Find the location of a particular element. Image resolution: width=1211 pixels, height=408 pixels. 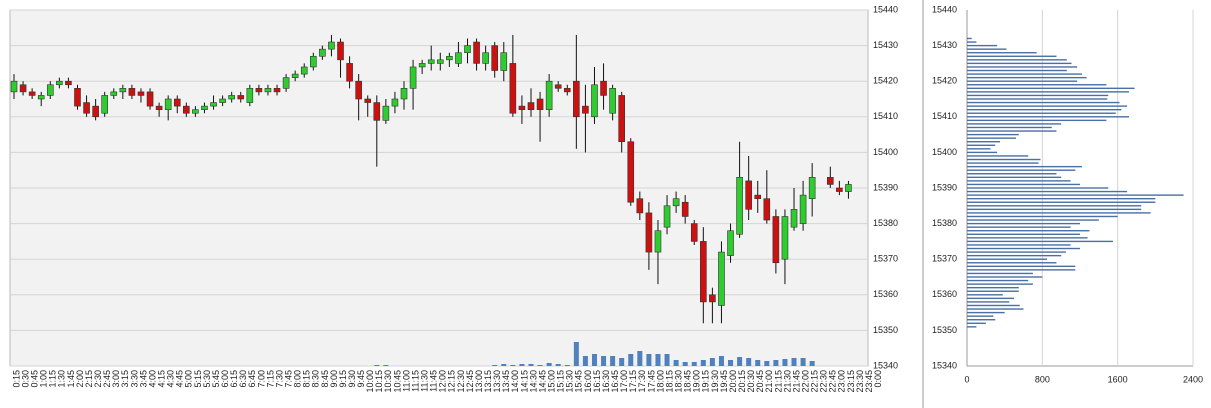

x-tick-label: 18:45 is located at coordinates (688, 381).